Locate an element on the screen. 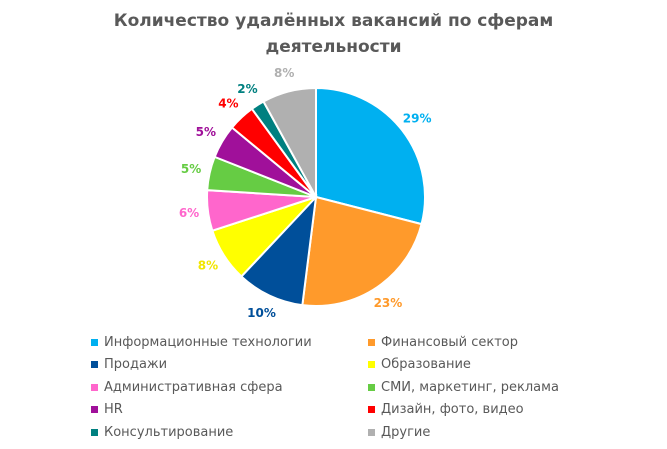 The width and height of the screenshot is (667, 449). slice-value-label: 23% is located at coordinates (388, 303).